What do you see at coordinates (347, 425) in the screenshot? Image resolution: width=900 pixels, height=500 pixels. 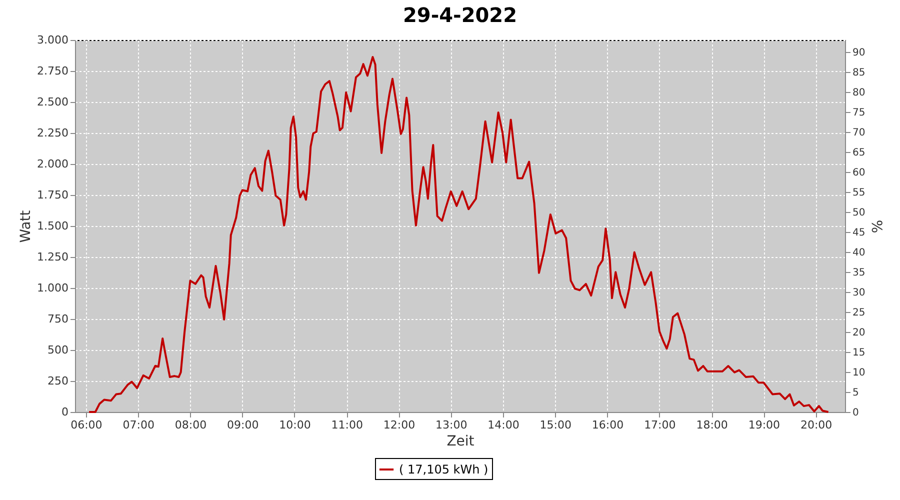 I see `x-tick-label: 11:00` at bounding box center [347, 425].